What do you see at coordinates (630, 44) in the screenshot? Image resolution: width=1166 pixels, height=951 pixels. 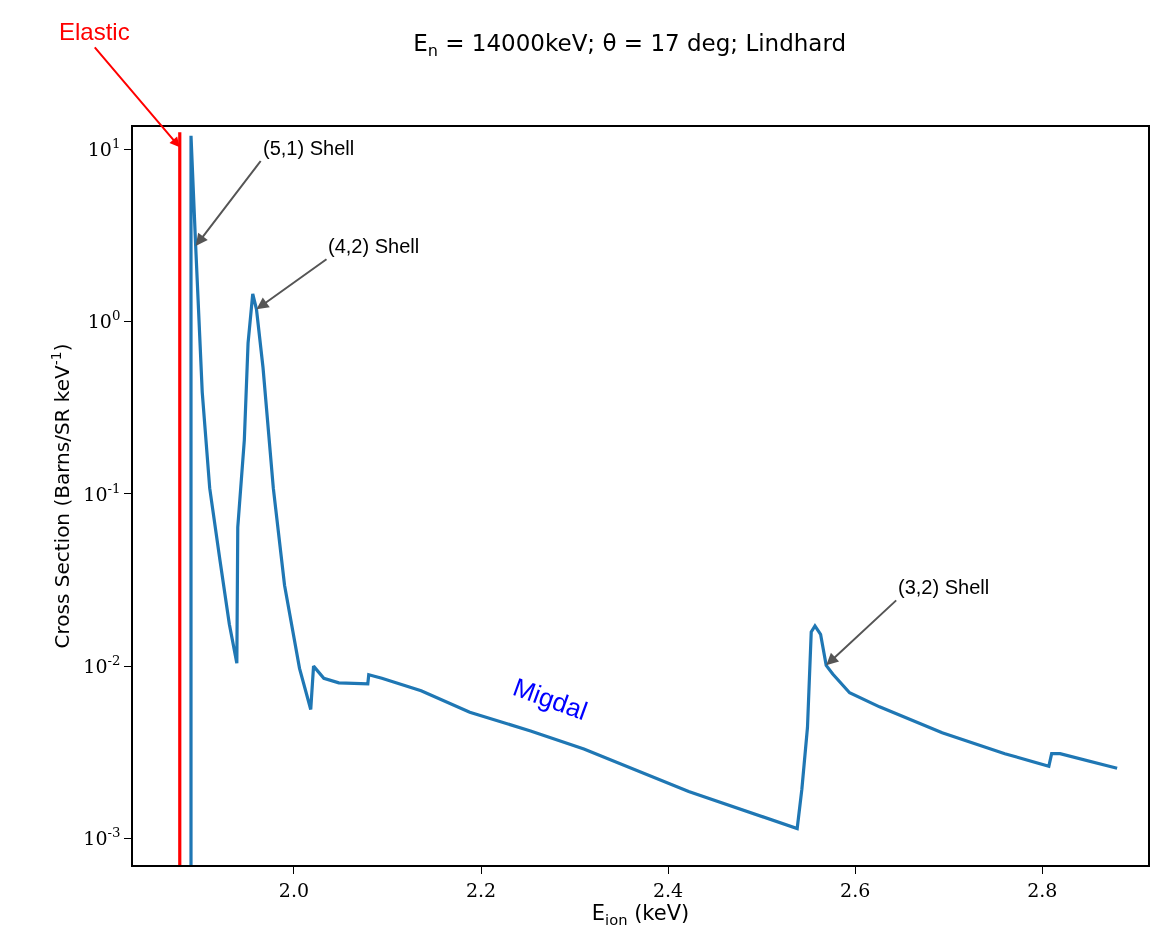 I see `chart-title: E$_{n}$ = 14000keV; θ = 17 deg; Lindhard` at bounding box center [630, 44].